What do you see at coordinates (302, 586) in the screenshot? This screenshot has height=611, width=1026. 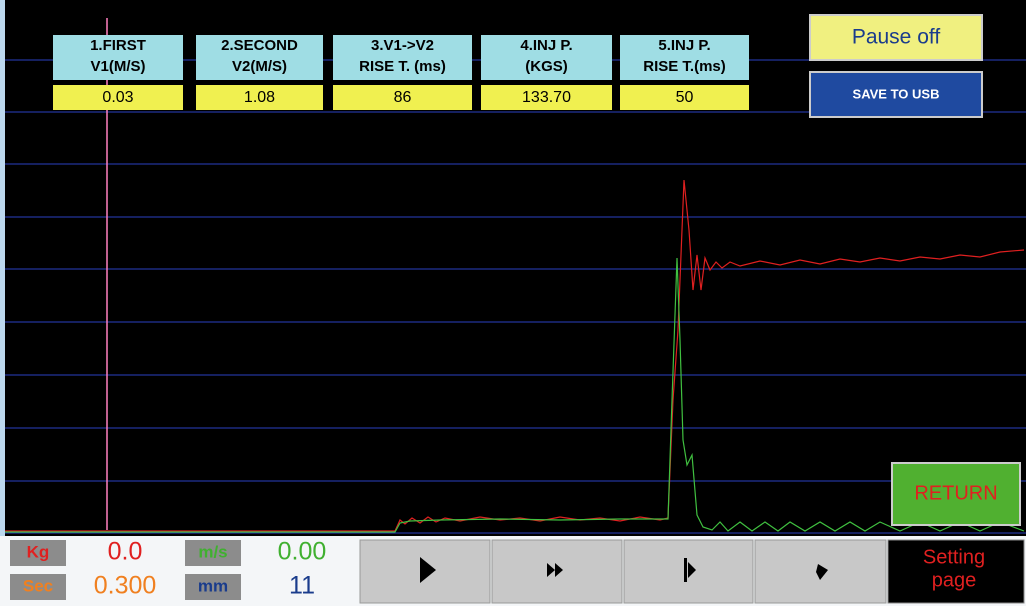 I see `readout-value: 11` at bounding box center [302, 586].